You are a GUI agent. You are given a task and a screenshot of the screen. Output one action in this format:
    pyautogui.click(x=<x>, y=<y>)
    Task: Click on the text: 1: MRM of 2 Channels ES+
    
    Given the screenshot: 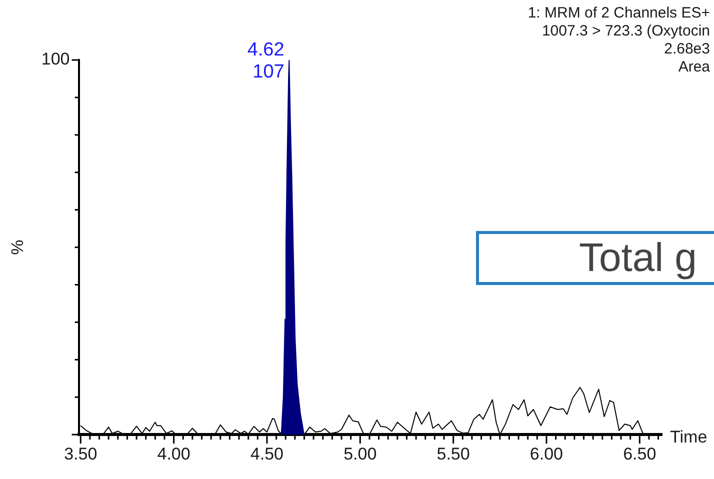 What is the action you would take?
    pyautogui.click(x=619, y=13)
    